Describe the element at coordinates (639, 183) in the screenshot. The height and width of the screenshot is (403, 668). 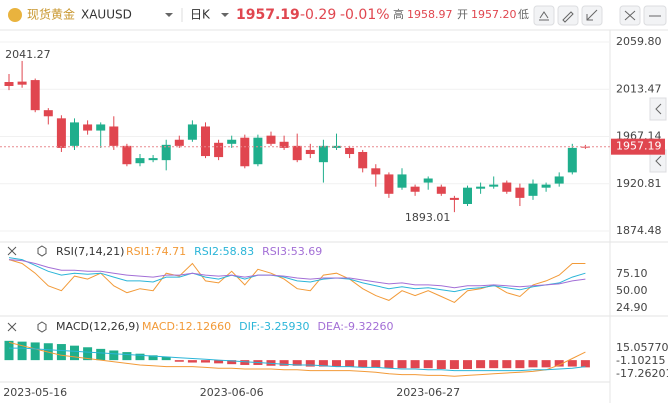
I see `y-tick-label: 1920.81` at that location.